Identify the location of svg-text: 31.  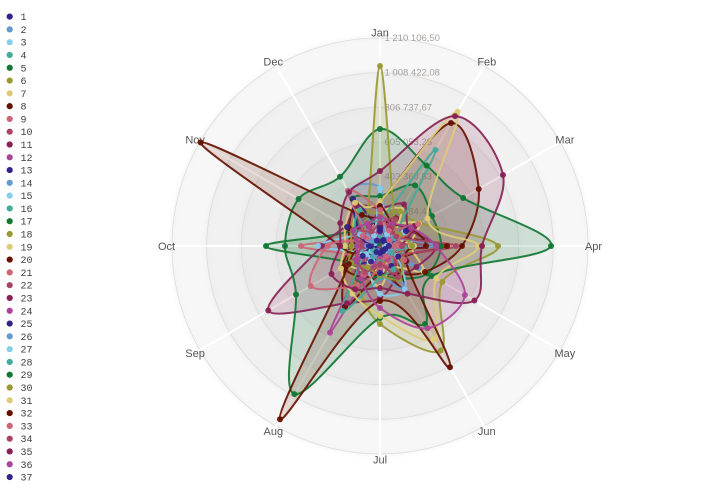
(27, 402).